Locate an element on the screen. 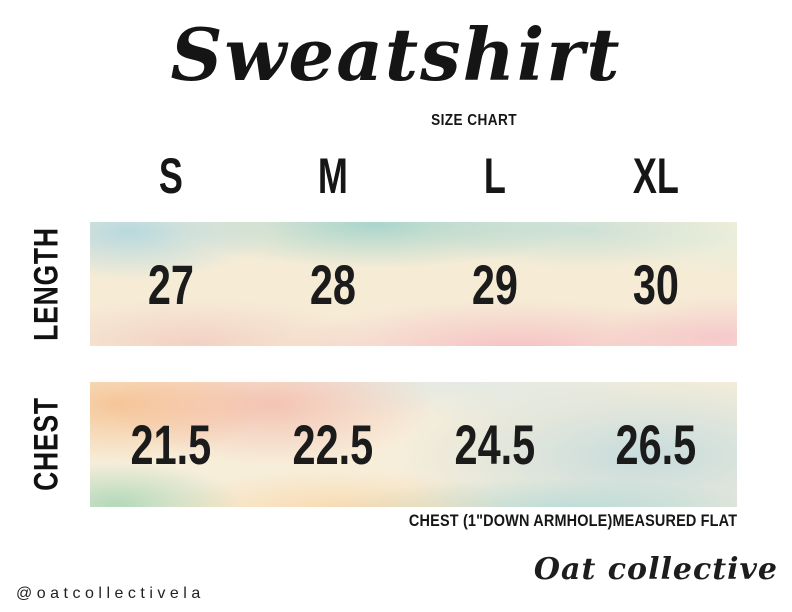  chest-value-xl: 26.5 is located at coordinates (656, 444).